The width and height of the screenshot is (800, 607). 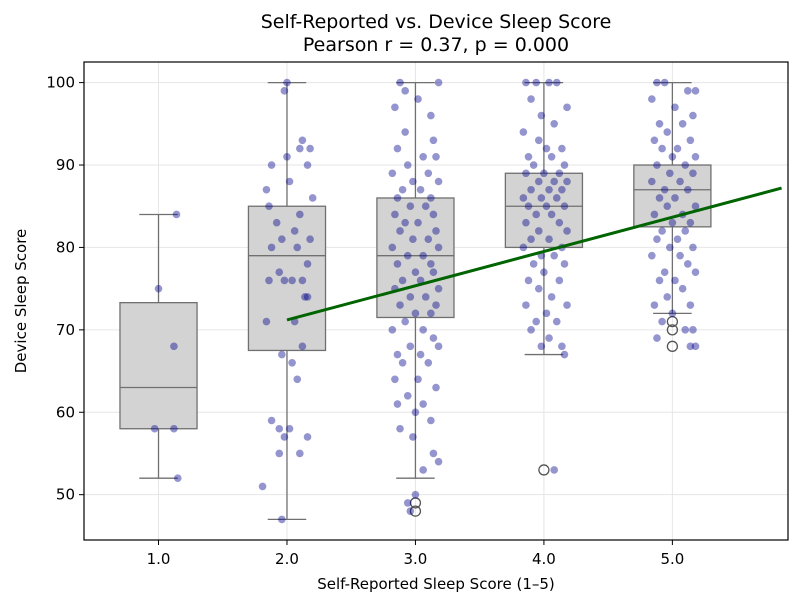 I want to click on y-tick-label: 60, so click(x=65, y=412).